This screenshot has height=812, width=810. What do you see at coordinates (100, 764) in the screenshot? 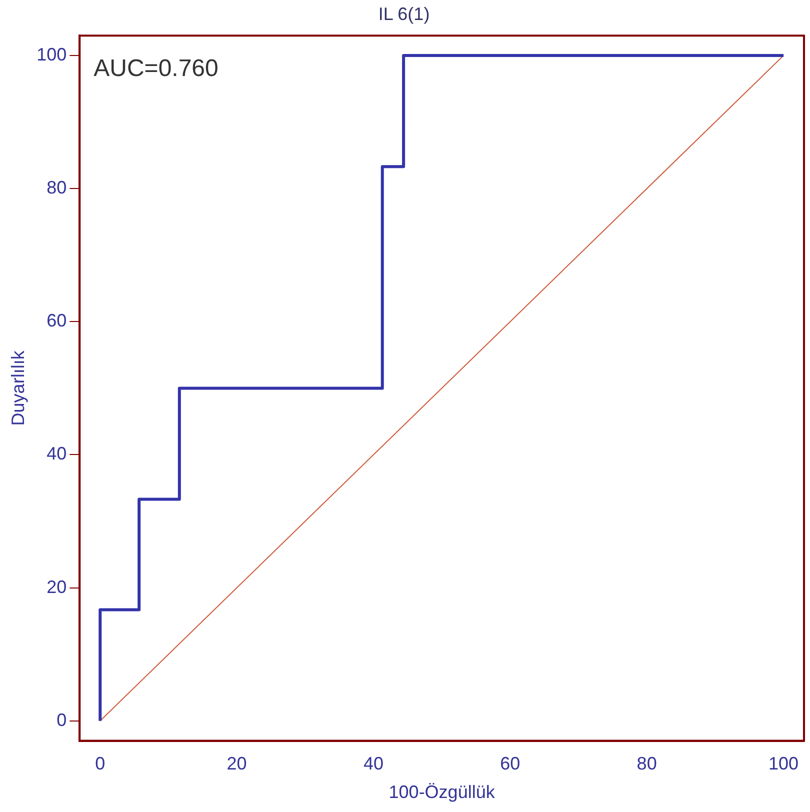
I see `x-tick-label: 0` at bounding box center [100, 764].